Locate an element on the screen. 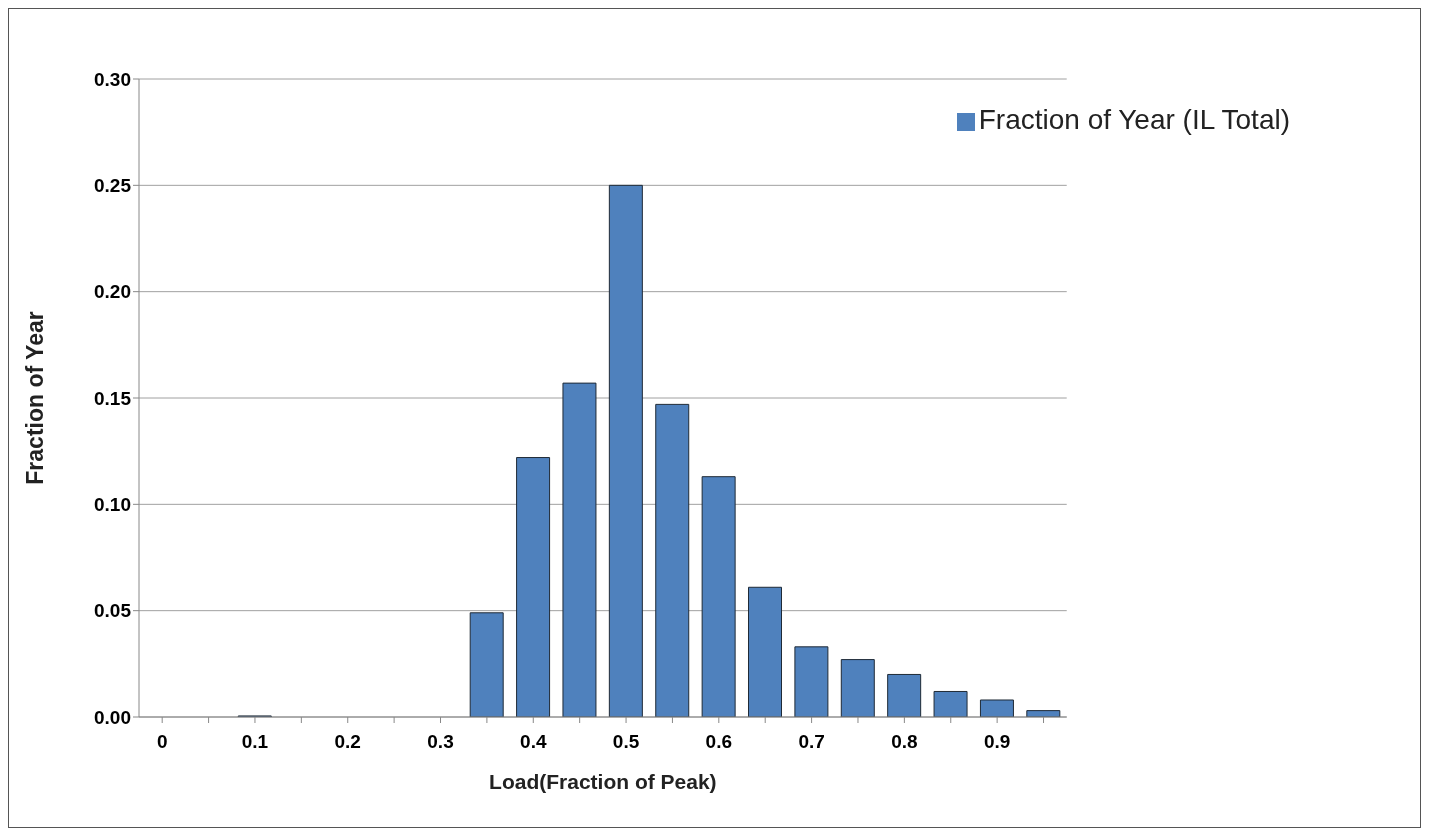 This screenshot has height=839, width=1431. x-tick-label: 0.2 is located at coordinates (347, 742).